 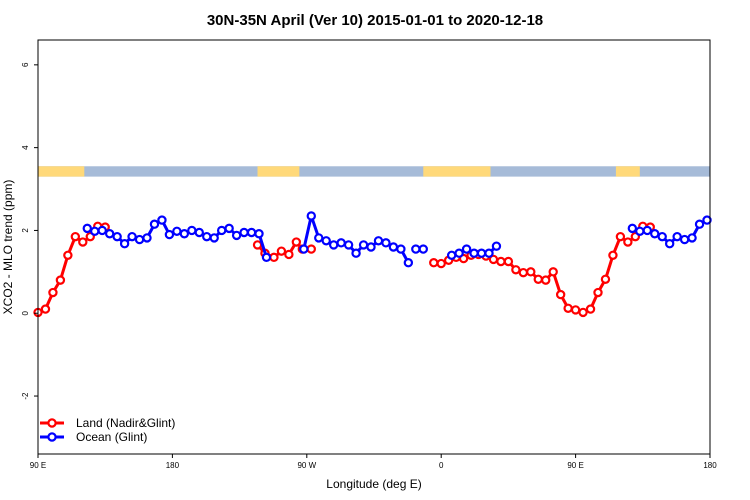 What do you see at coordinates (25, 147) in the screenshot?
I see `y-tick-label: 4` at bounding box center [25, 147].